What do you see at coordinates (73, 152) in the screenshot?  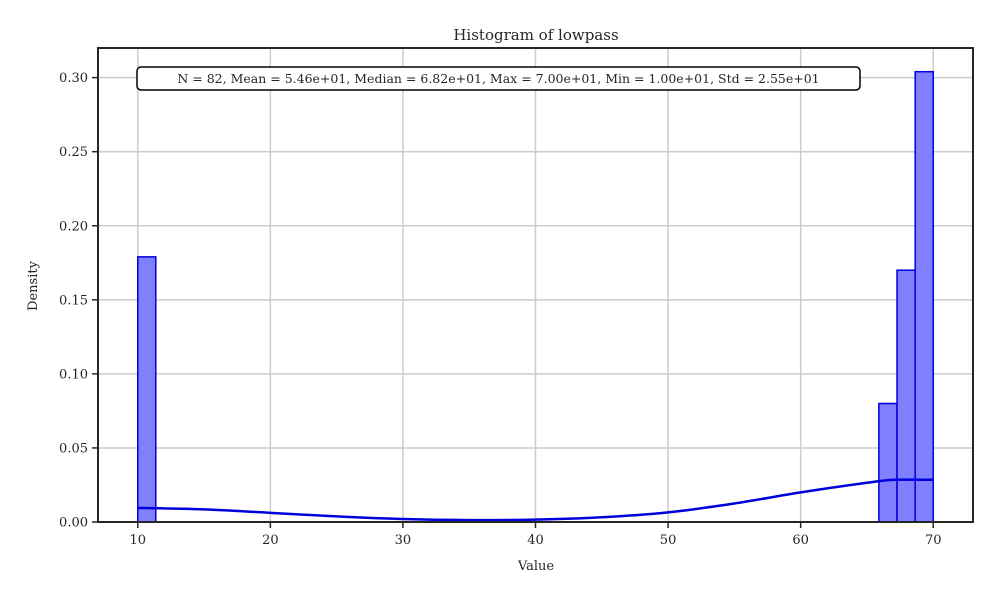 I see `y-tick-label: 0.25` at bounding box center [73, 152].